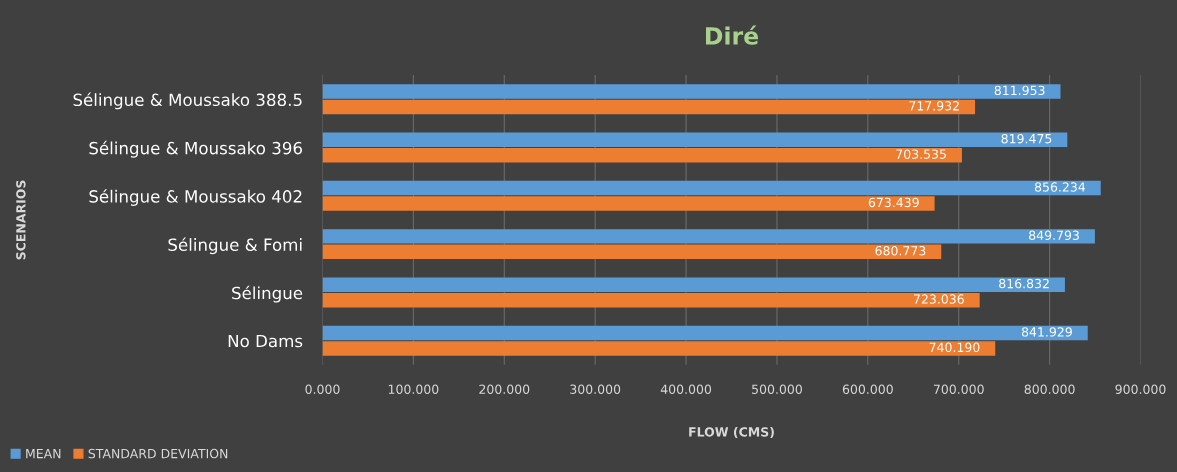  I want to click on x-tick-label: 100.000, so click(413, 389).